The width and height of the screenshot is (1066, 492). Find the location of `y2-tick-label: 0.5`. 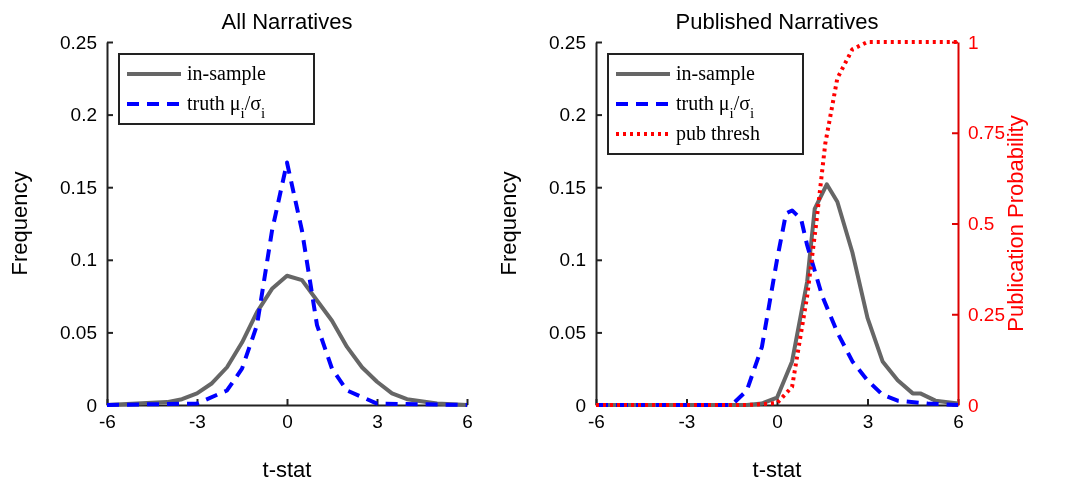

y2-tick-label: 0.5 is located at coordinates (981, 224).